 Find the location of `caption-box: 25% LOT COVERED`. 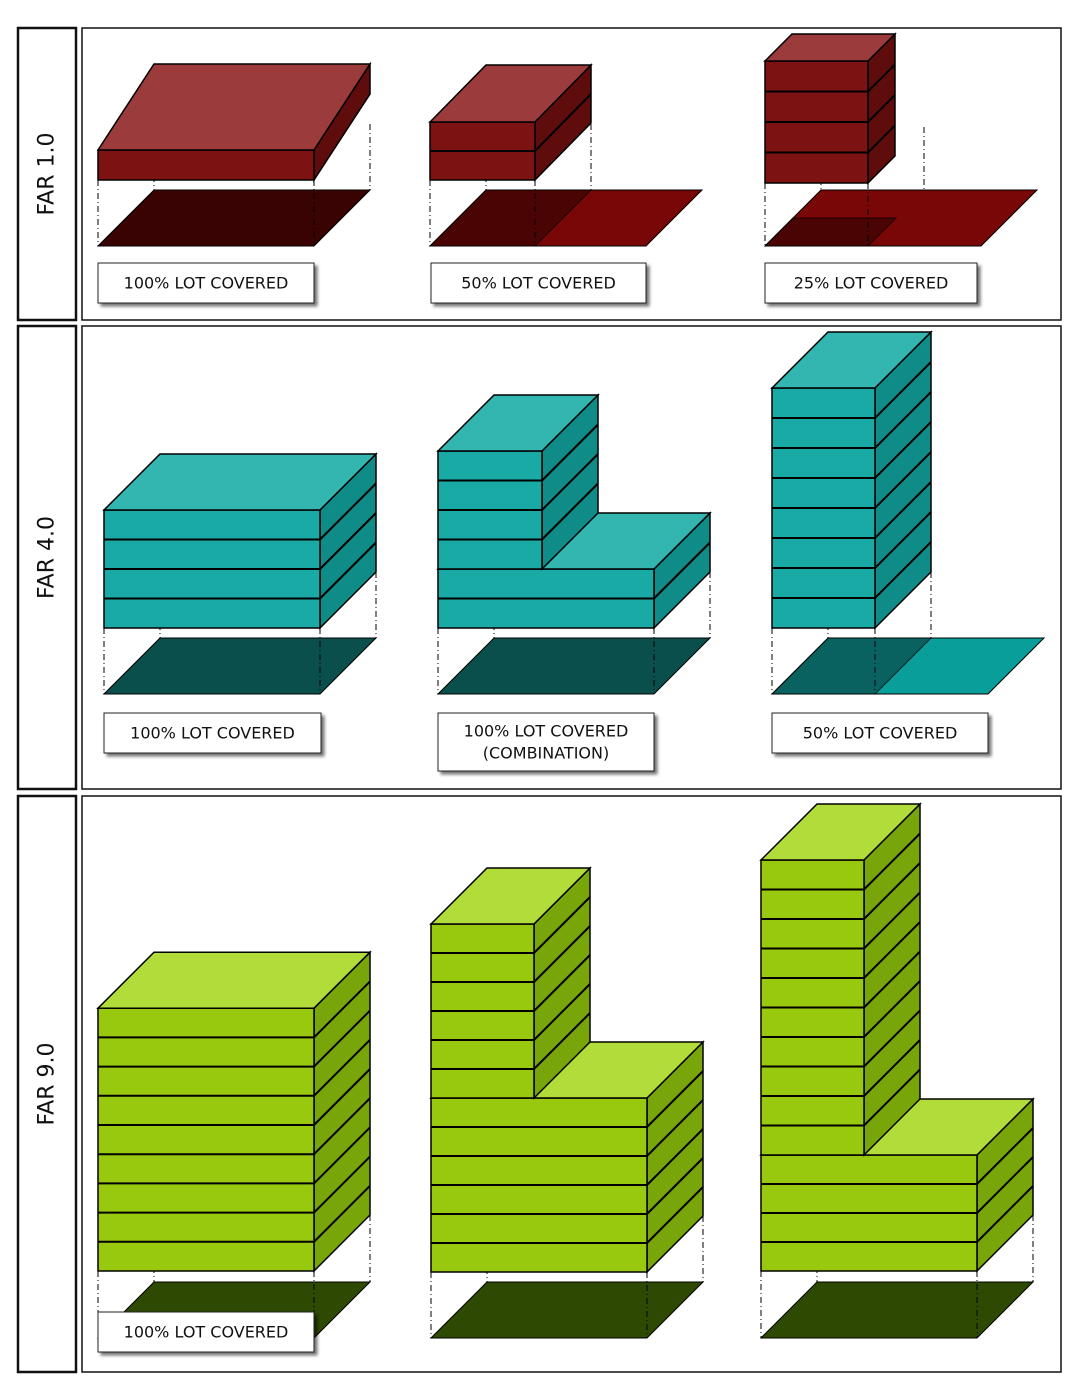

caption-box: 25% LOT COVERED is located at coordinates (871, 283).